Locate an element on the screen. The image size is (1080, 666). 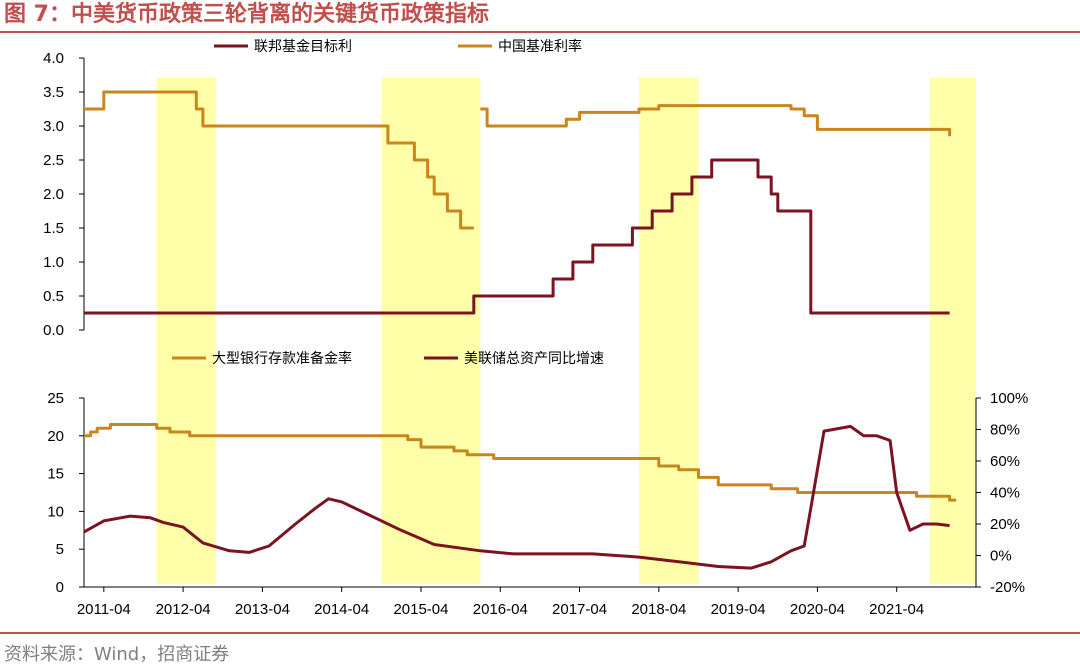
top-y-tick-label: 3.5 is located at coordinates (53, 92).